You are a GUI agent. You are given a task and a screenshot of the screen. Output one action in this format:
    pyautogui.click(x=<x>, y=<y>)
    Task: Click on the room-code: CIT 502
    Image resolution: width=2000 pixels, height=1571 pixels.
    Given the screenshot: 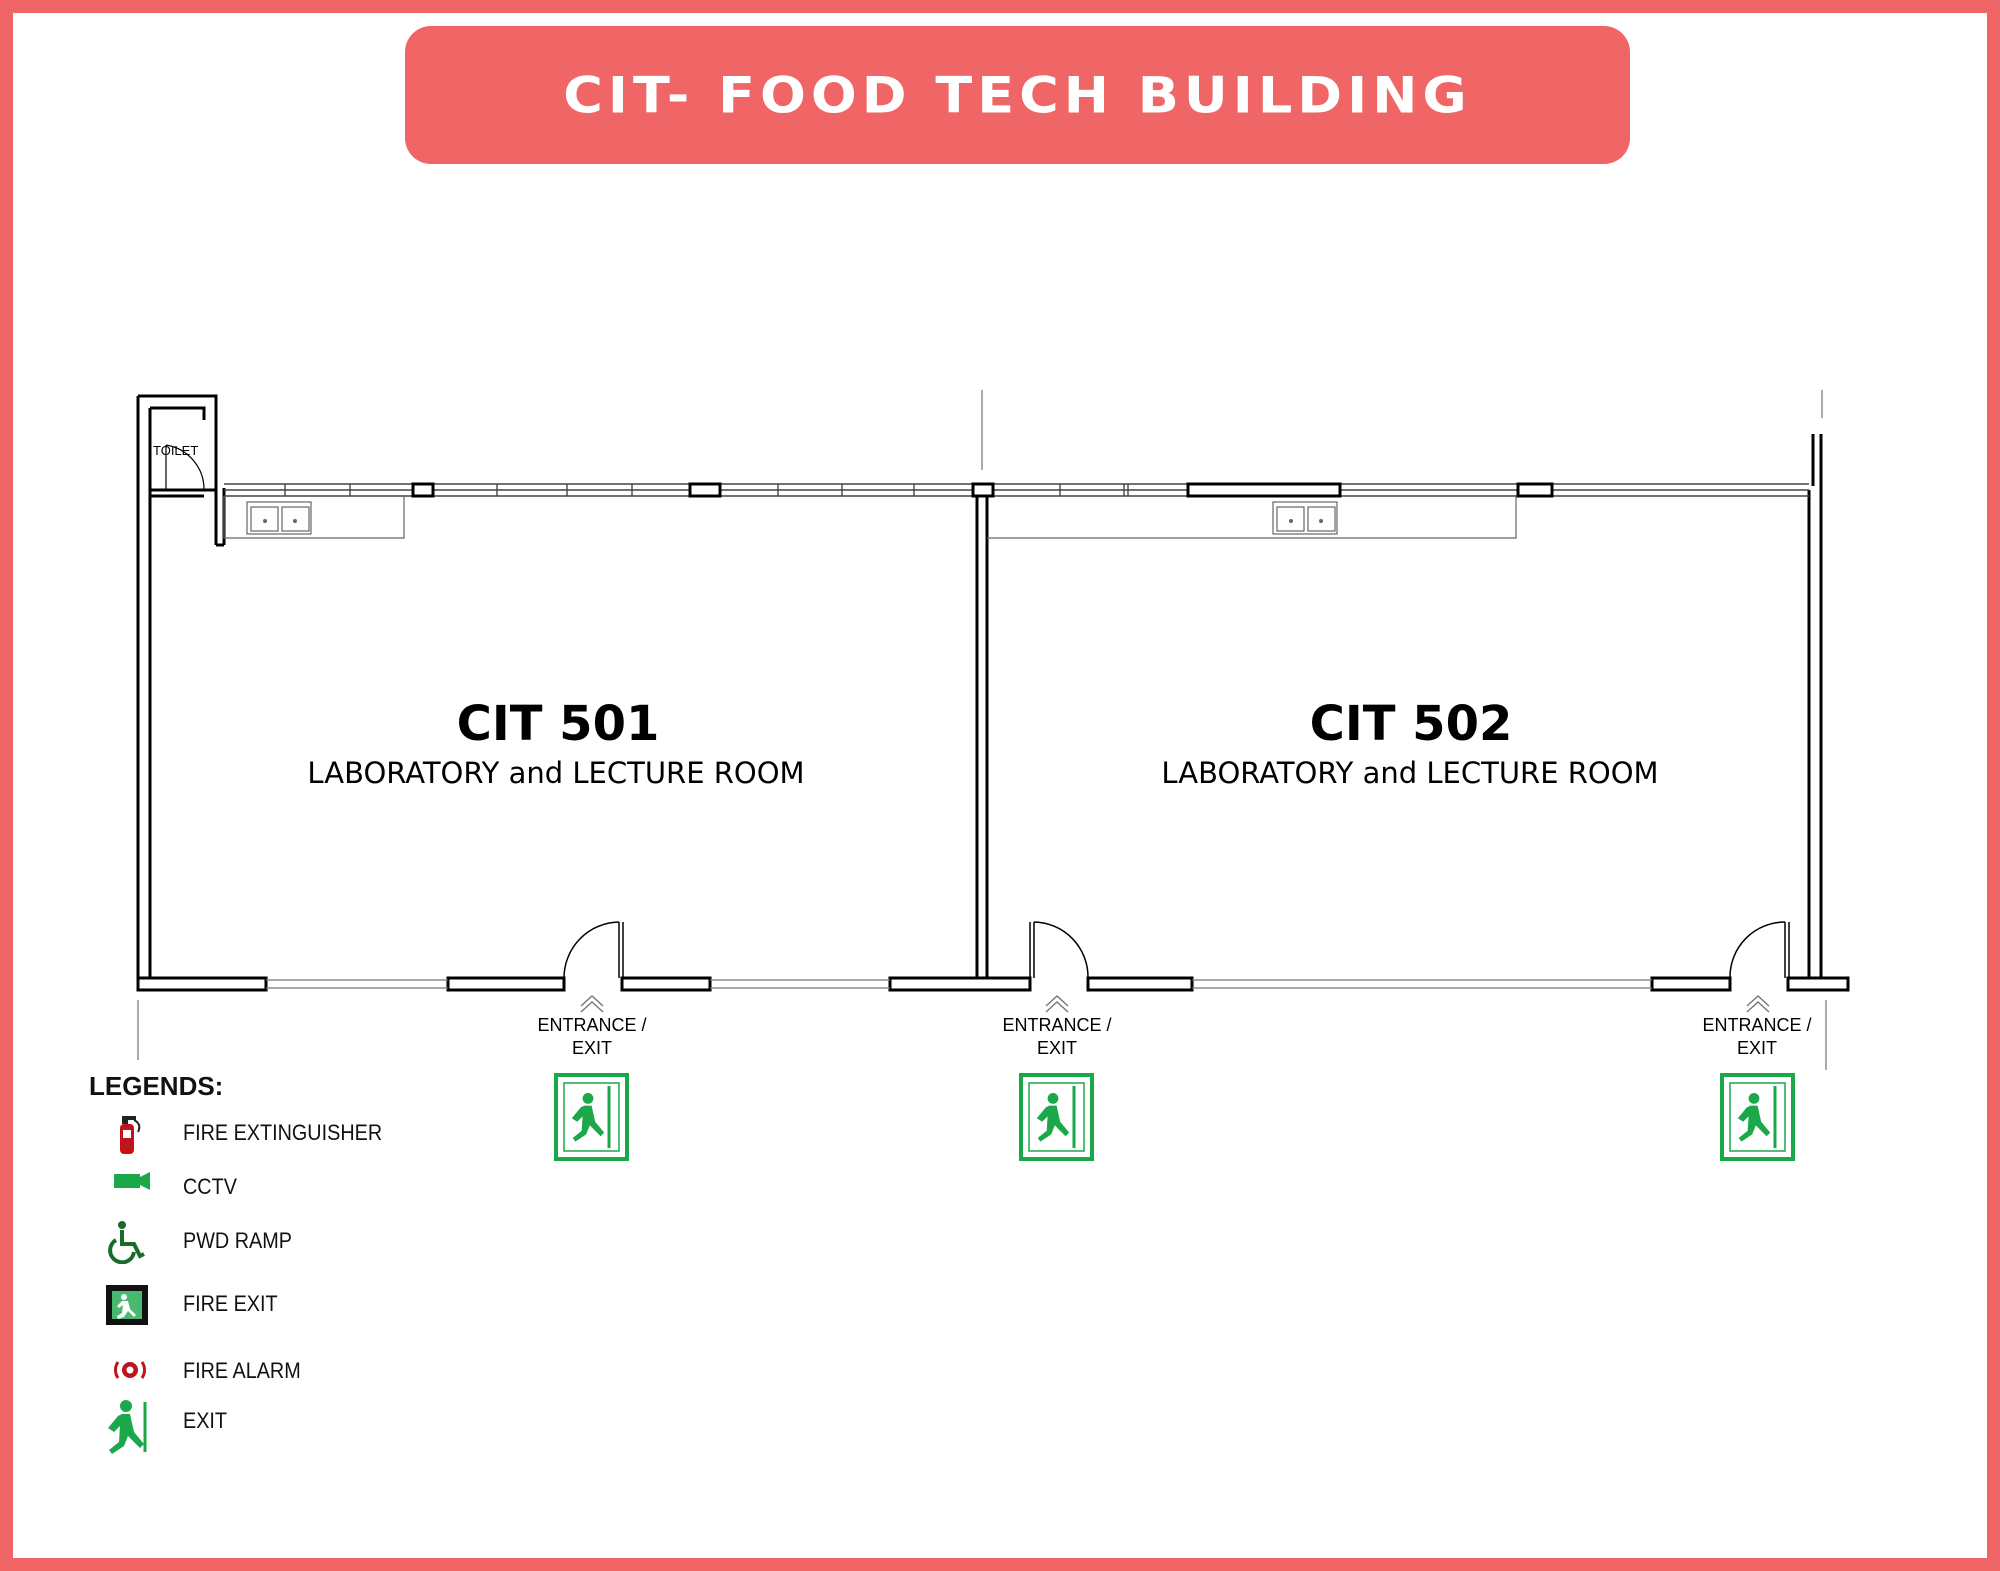 What is the action you would take?
    pyautogui.click(x=1411, y=724)
    